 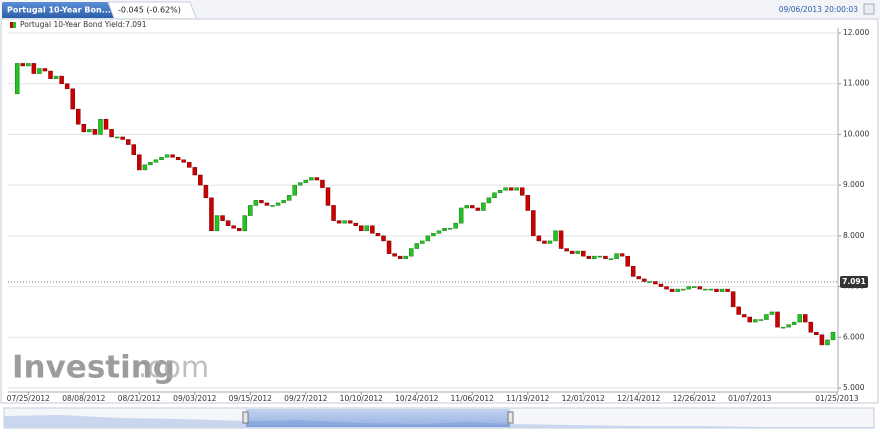 I want to click on watermark: Investing .com, so click(x=110, y=368).